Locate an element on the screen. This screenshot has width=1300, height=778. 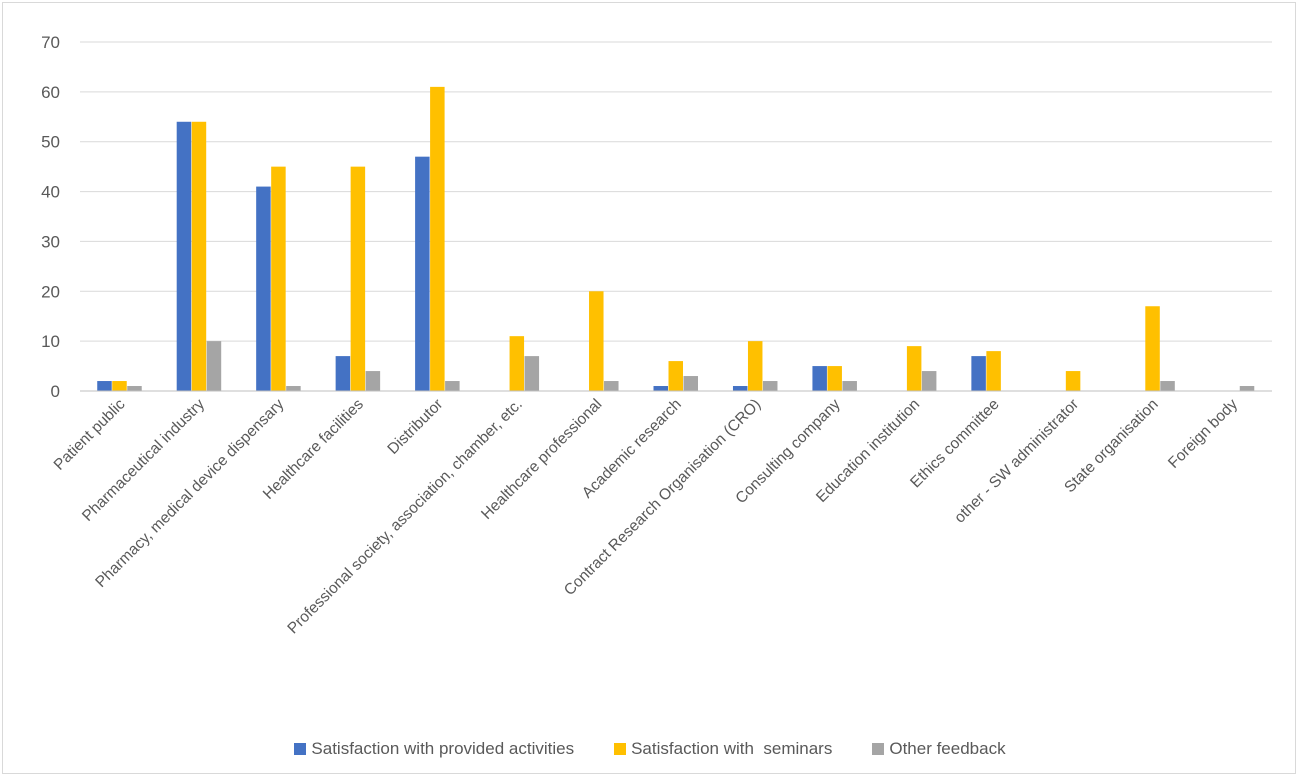
y-tick-label: 0 is located at coordinates (55, 391).